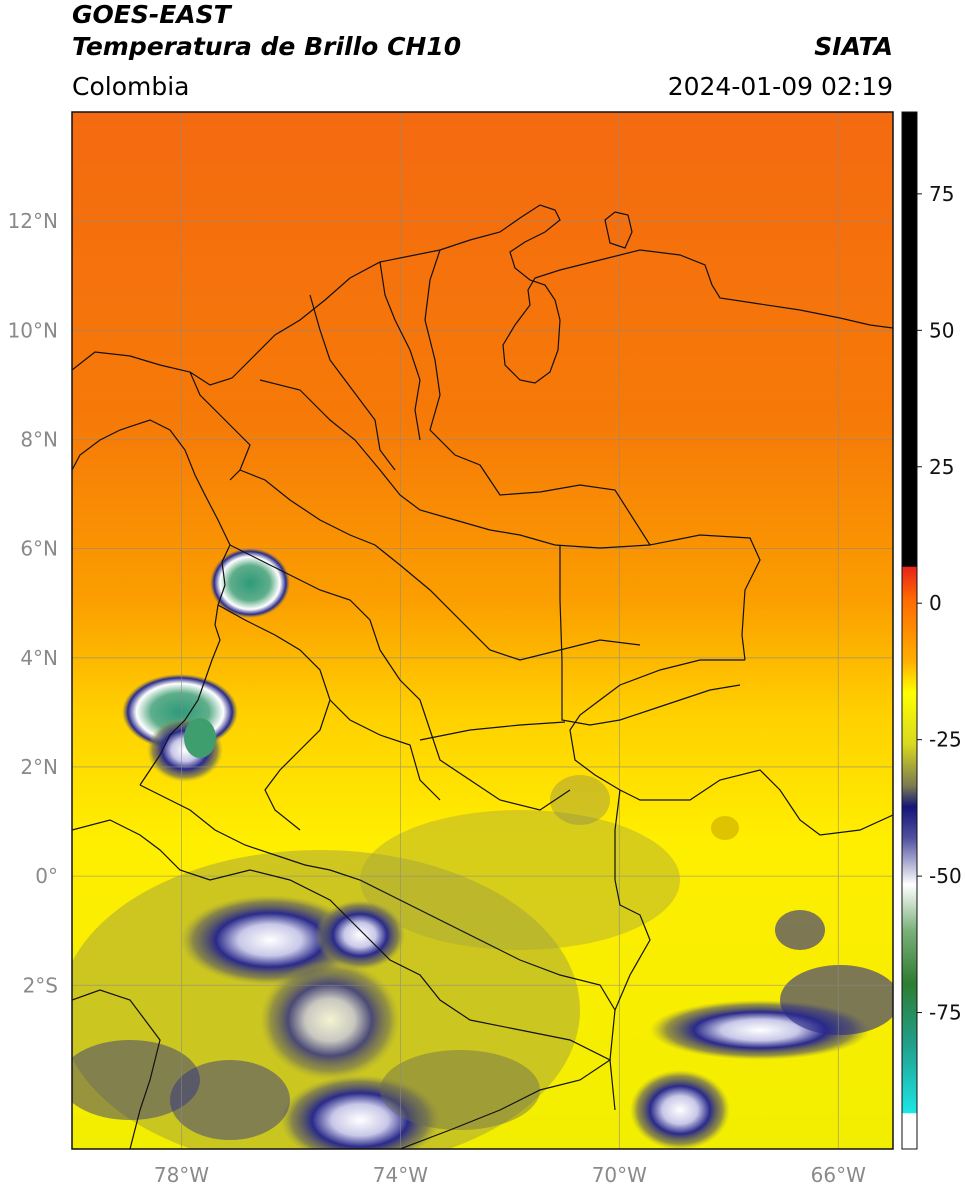 The width and height of the screenshot is (966, 1190). I want to click on lat-tick-label: 12°N, so click(33, 221).